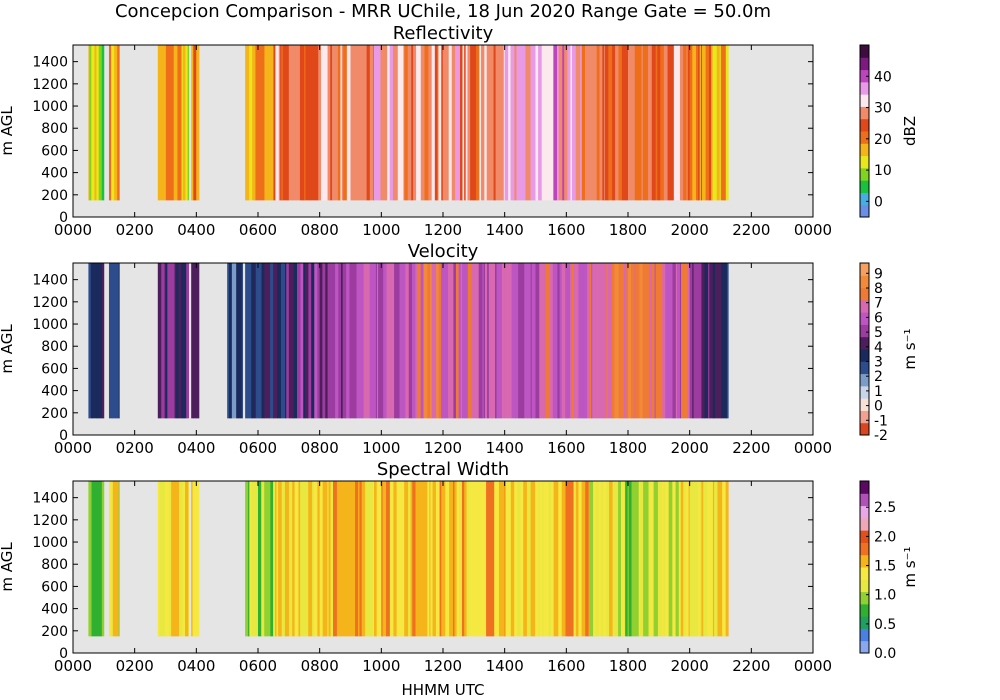 Image resolution: width=1000 pixels, height=700 pixels. Describe the element at coordinates (54, 392) in the screenshot. I see `y-tick-label: 400` at that location.